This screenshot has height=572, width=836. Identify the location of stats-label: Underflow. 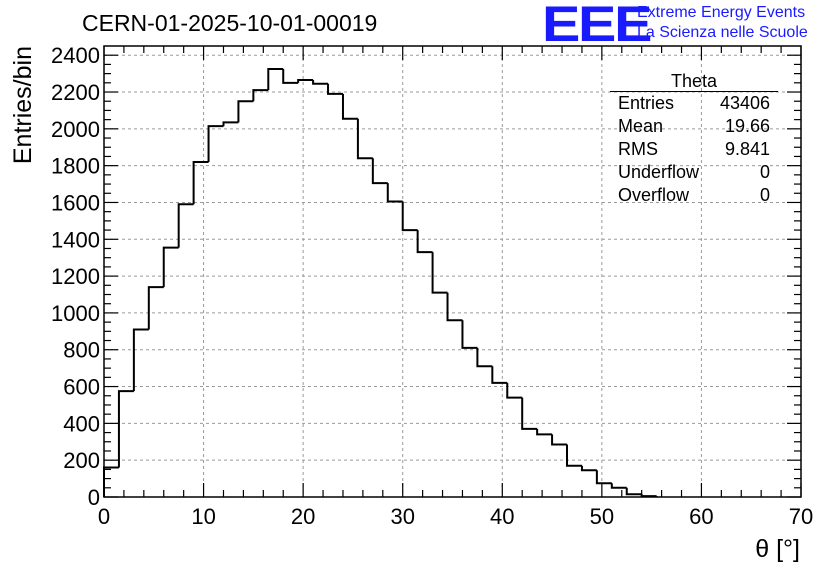
(659, 172).